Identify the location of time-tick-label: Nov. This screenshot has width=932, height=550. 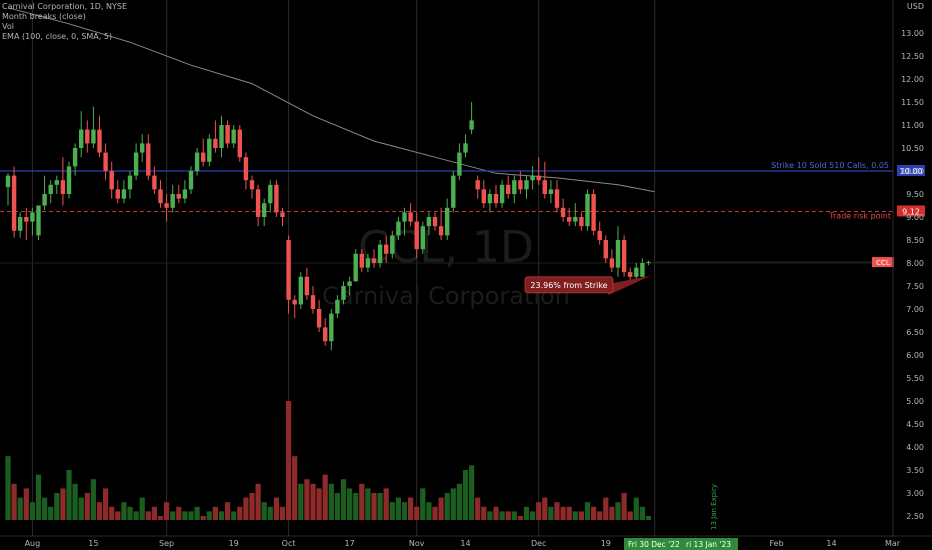
(417, 543).